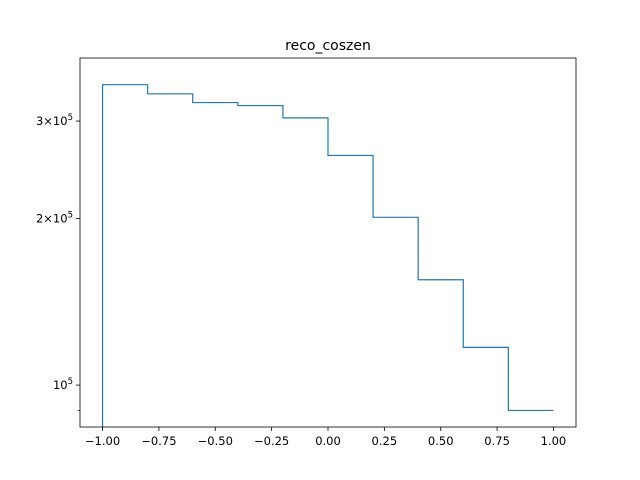 The width and height of the screenshot is (640, 480). I want to click on x-tick-label: −0.25, so click(271, 441).